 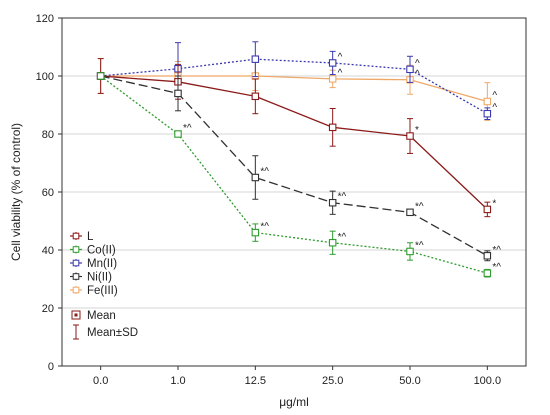 I want to click on legend-item: L, so click(x=82, y=237).